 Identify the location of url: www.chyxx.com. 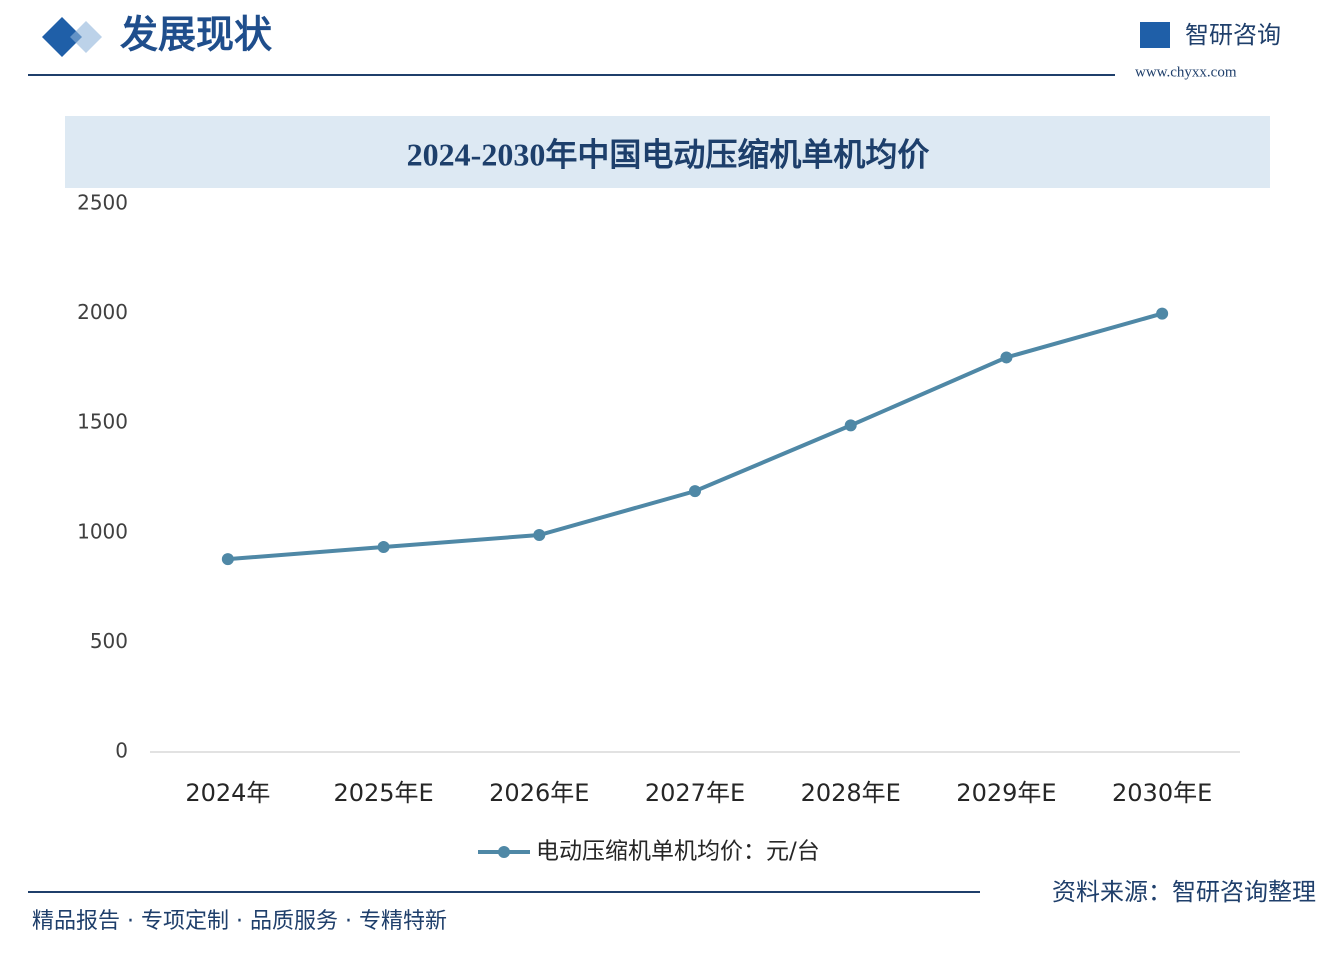
(1186, 72).